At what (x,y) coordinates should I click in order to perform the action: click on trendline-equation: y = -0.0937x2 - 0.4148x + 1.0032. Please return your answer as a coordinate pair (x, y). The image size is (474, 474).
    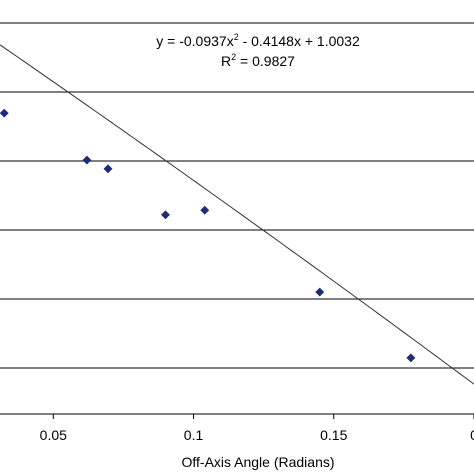
    Looking at the image, I should click on (258, 40).